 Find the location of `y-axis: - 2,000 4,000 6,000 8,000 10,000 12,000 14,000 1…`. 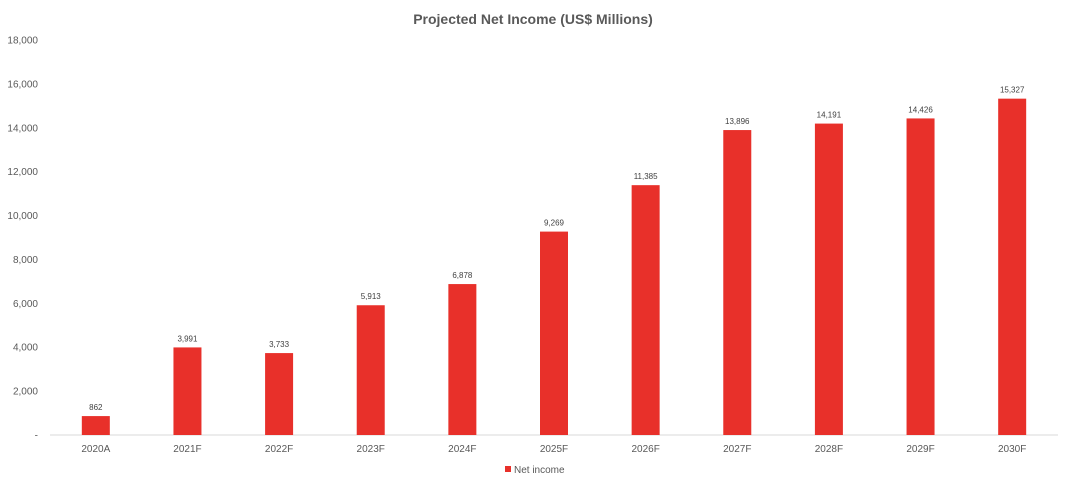

y-axis: - 2,000 4,000 6,000 8,000 10,000 12,000 14,000 1… is located at coordinates (22, 239).